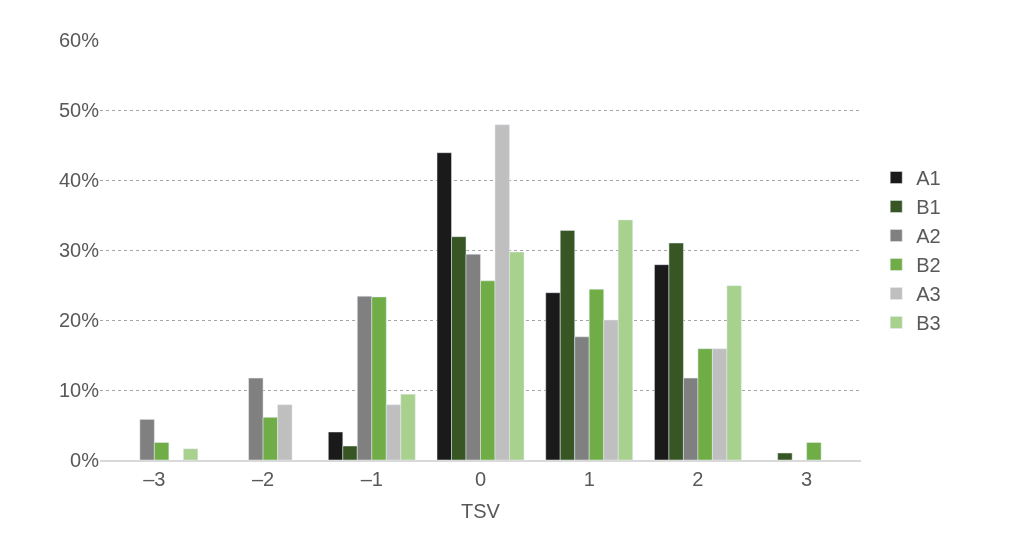  I want to click on legend-label: A2, so click(928, 236).